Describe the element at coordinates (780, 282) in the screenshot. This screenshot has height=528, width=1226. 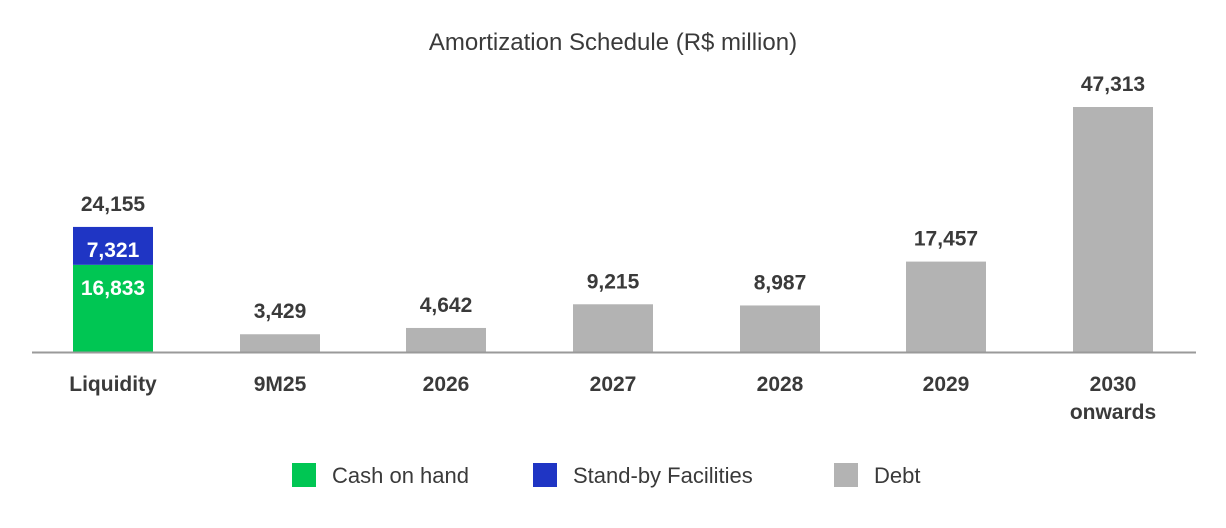
I see `total-value-label: 8,987` at that location.